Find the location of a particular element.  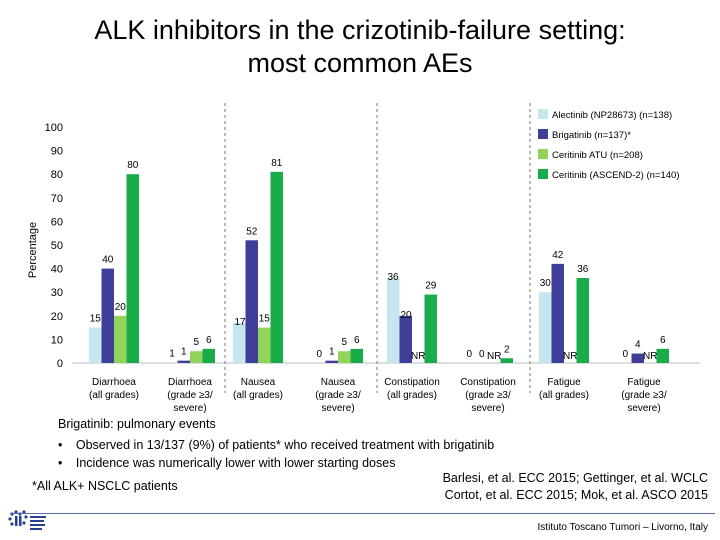

y-tick-label: 50 is located at coordinates (57, 246).